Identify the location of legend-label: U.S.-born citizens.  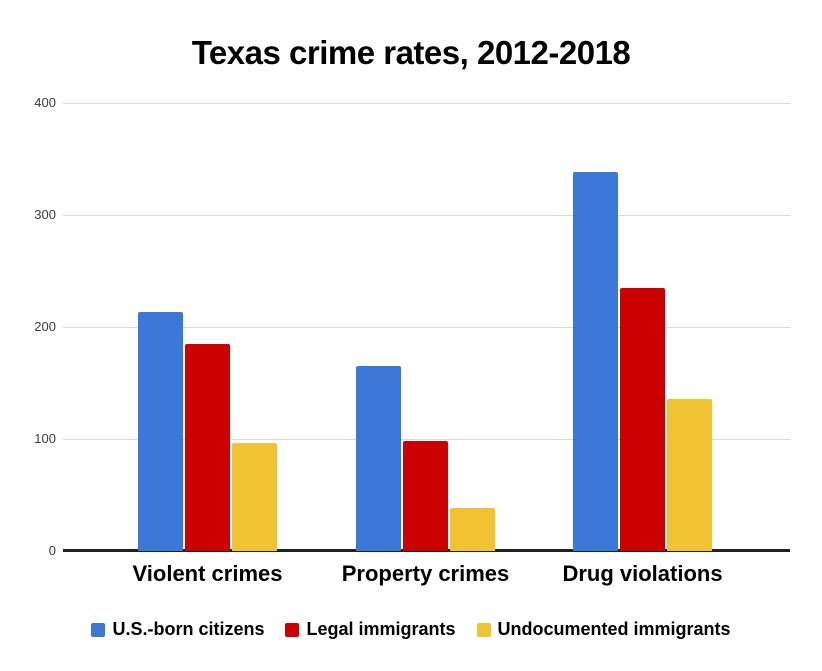
(188, 629).